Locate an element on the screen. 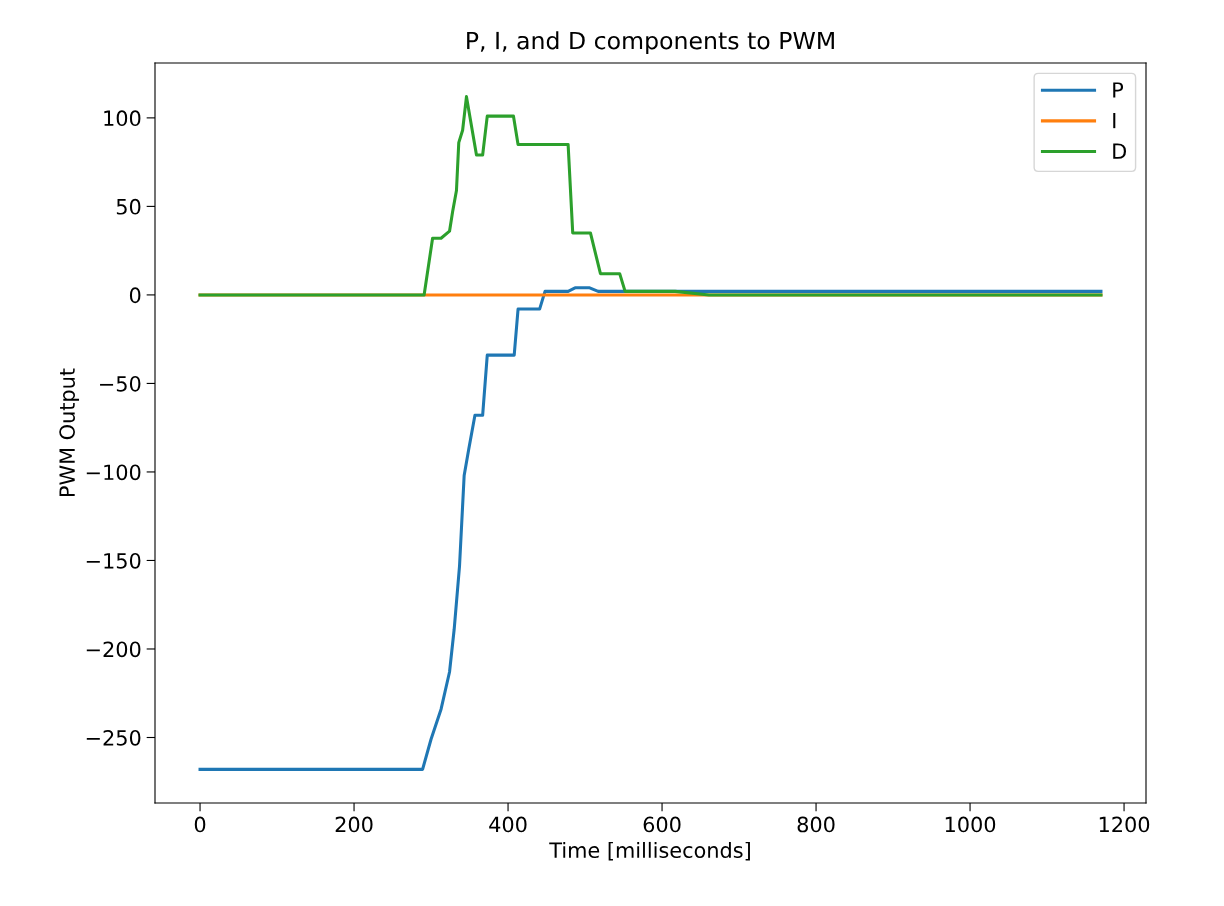 The image size is (1224, 906). x-tick-label: 400 is located at coordinates (508, 824).